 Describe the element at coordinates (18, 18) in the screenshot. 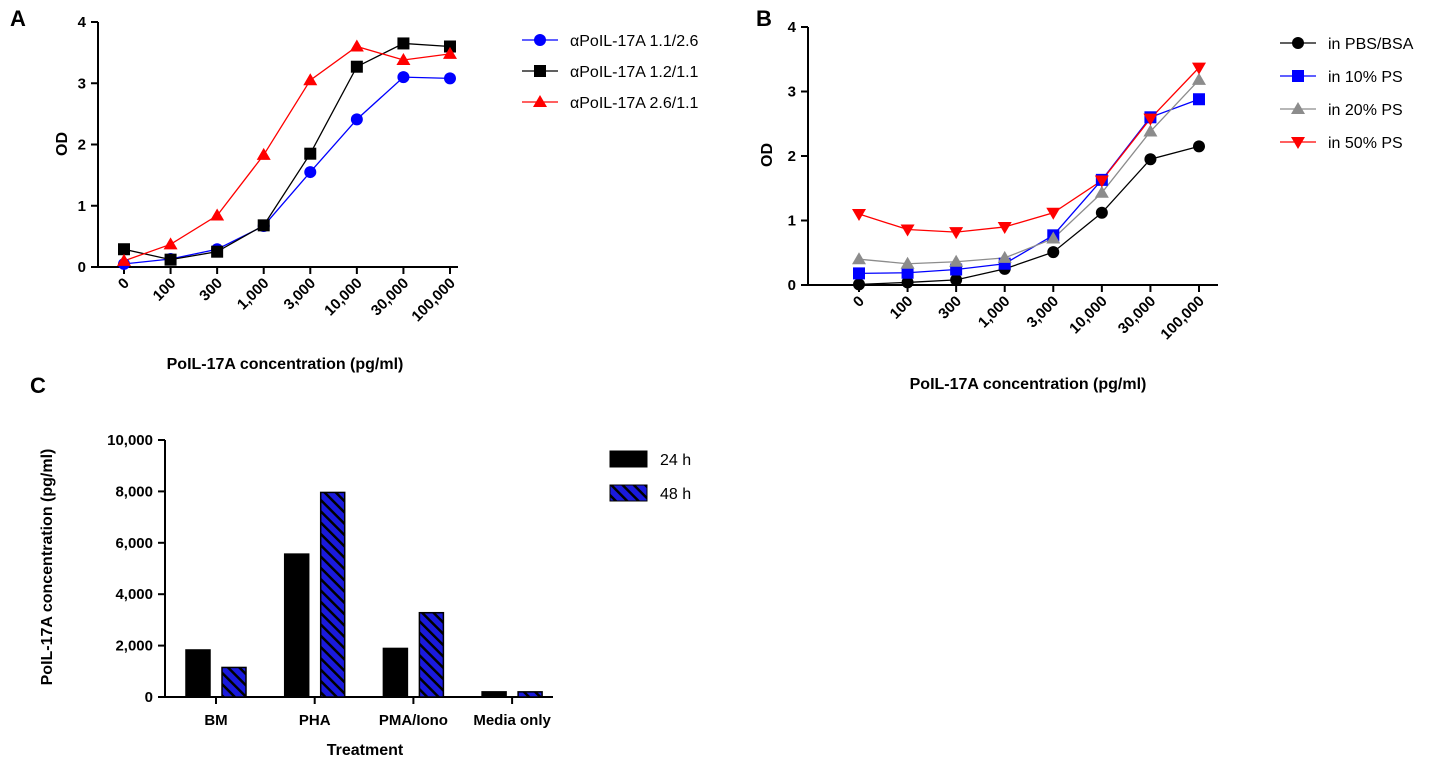

I see `panel-label-a: A` at that location.